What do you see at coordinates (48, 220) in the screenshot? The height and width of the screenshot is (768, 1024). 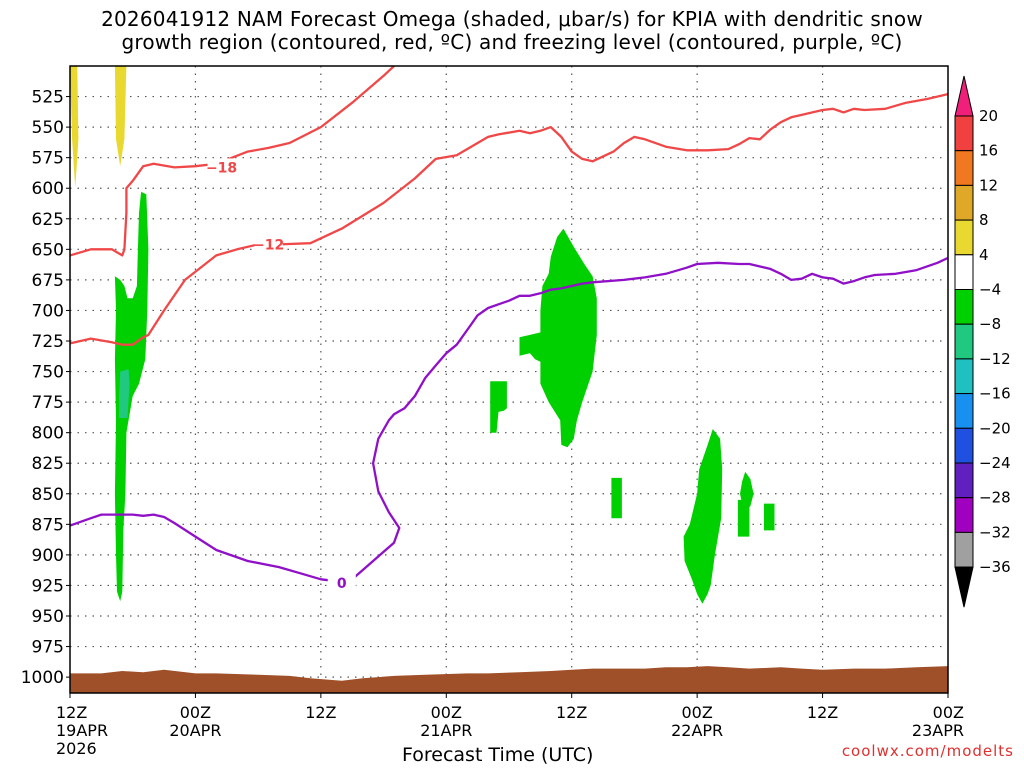 I see `y-tick-label: 625` at bounding box center [48, 220].